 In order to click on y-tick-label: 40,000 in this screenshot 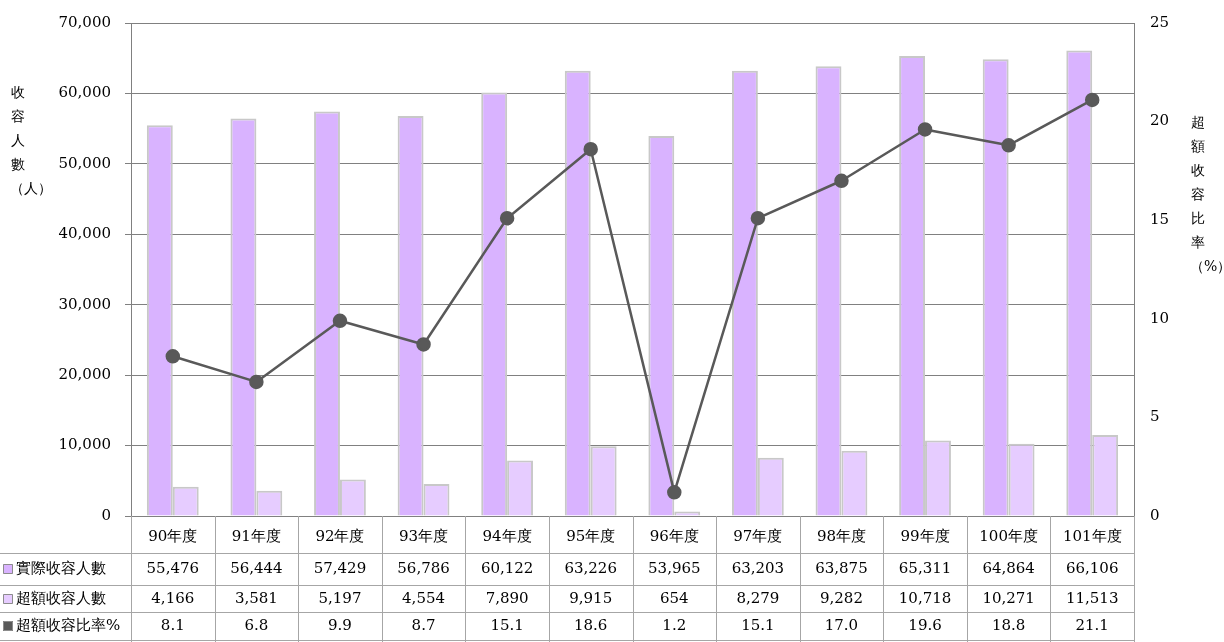, I will do `click(84, 233)`.